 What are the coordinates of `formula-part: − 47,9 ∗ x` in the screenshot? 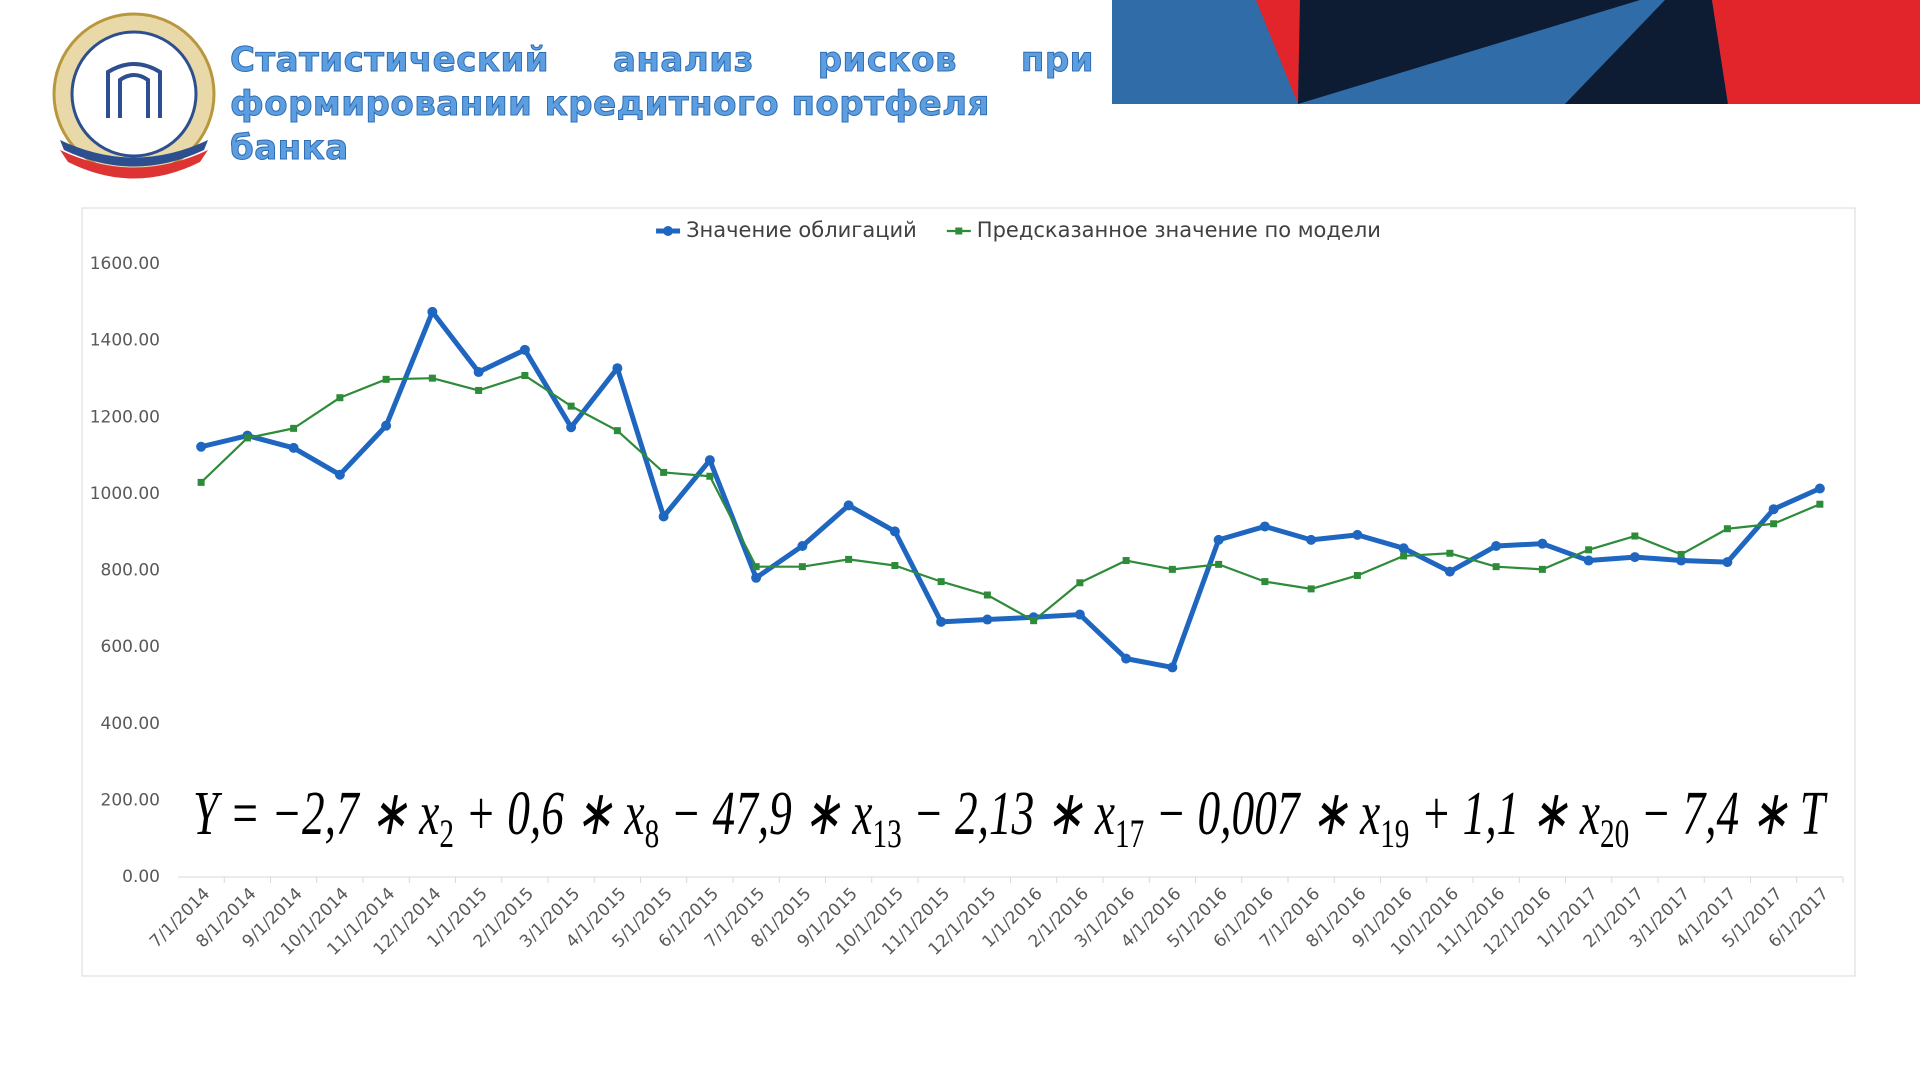 It's located at (766, 814).